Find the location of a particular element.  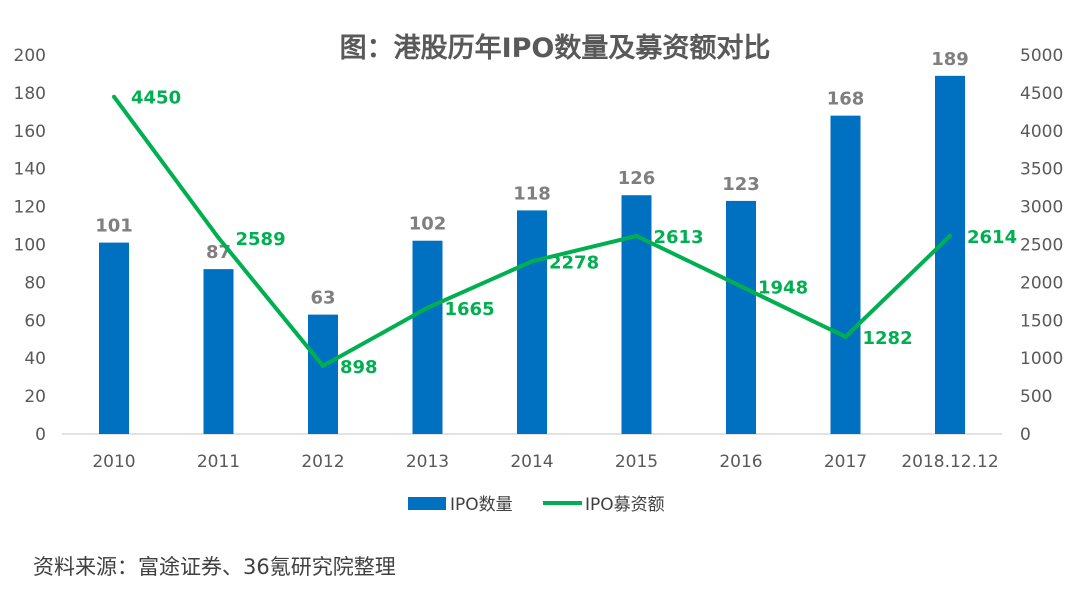

x-tick-label: 2017 is located at coordinates (845, 462).